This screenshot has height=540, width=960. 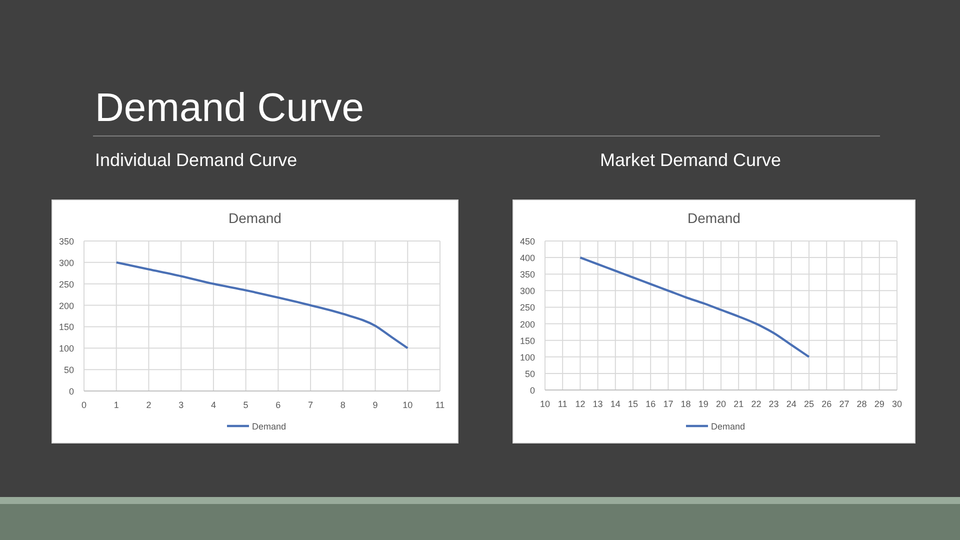 I want to click on x-tick-label: 17, so click(x=668, y=404).